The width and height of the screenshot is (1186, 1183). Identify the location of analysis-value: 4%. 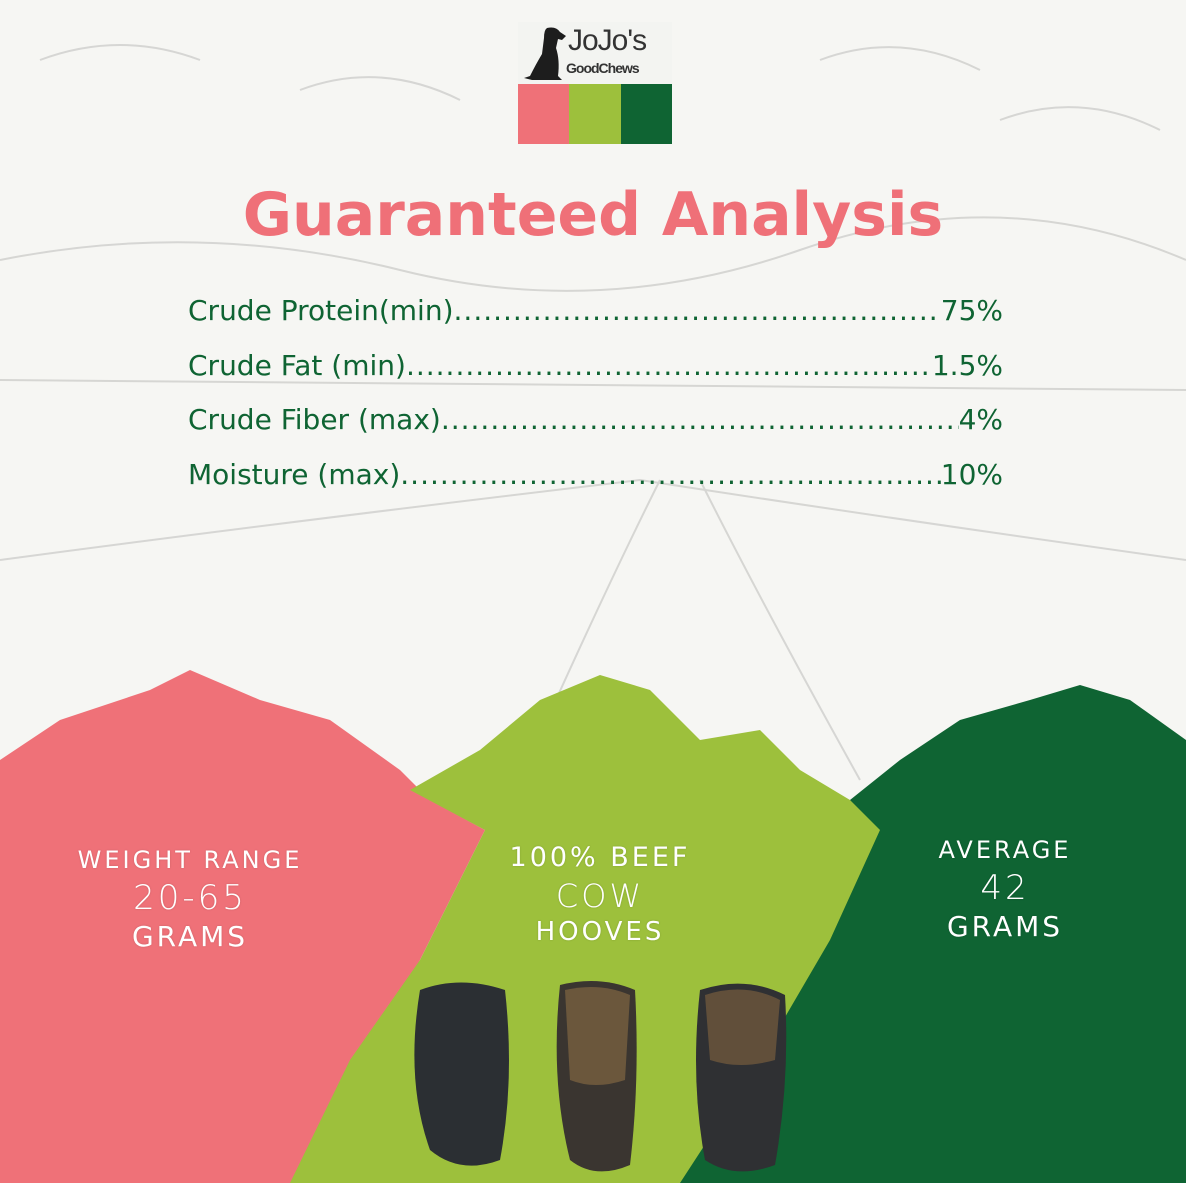
(980, 419).